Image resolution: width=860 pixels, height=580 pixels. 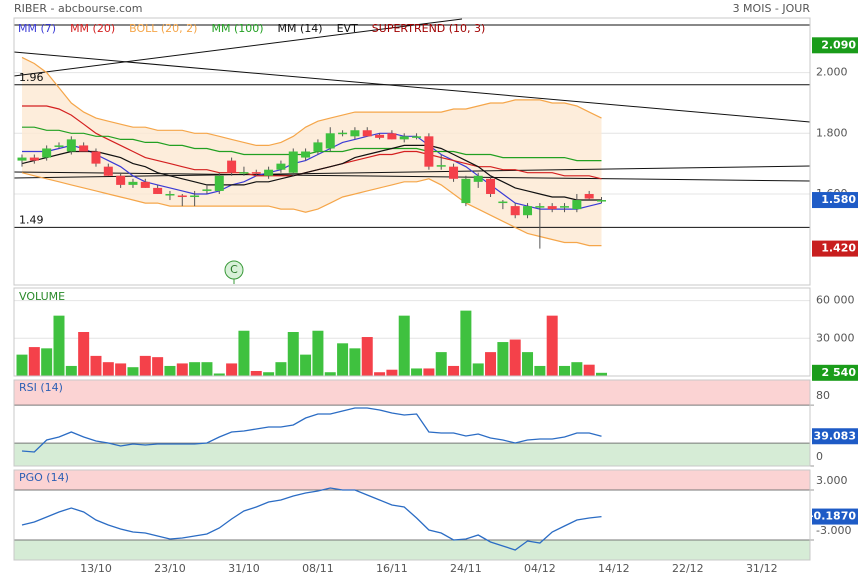 What do you see at coordinates (772, 8) in the screenshot?
I see `period: 3 MOIS - JOUR` at bounding box center [772, 8].